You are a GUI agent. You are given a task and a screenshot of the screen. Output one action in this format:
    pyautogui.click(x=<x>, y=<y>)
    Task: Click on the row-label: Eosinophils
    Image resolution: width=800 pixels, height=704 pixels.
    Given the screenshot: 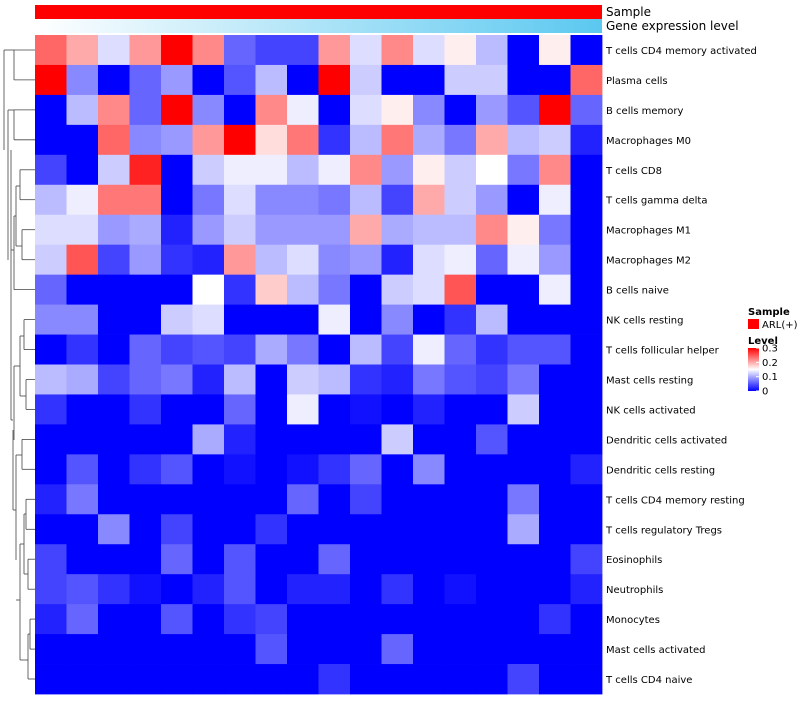 What is the action you would take?
    pyautogui.click(x=634, y=560)
    